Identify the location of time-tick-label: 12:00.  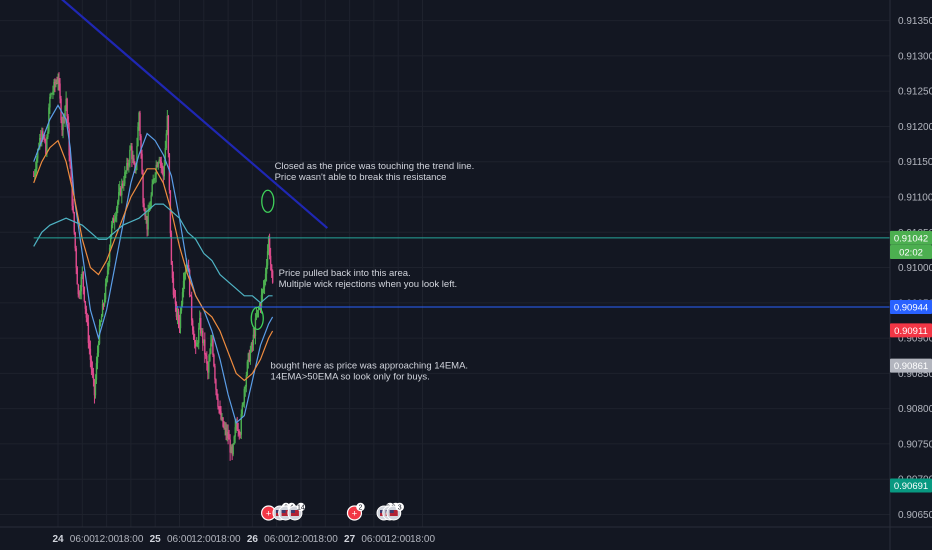
(106, 539).